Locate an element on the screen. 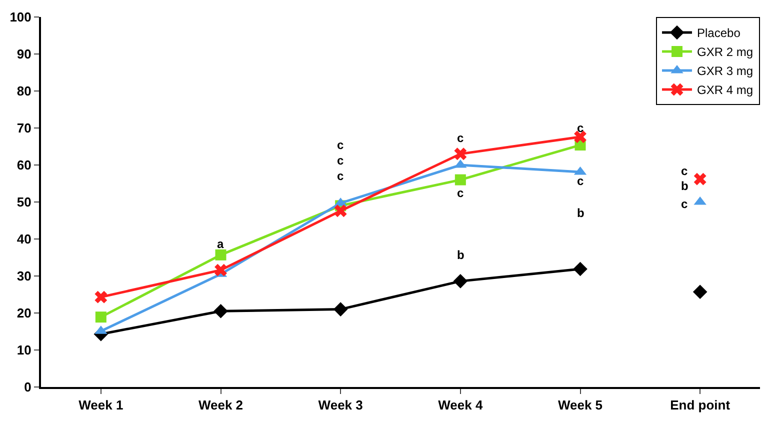 The width and height of the screenshot is (770, 423). y-tick-label: 90 is located at coordinates (24, 54).